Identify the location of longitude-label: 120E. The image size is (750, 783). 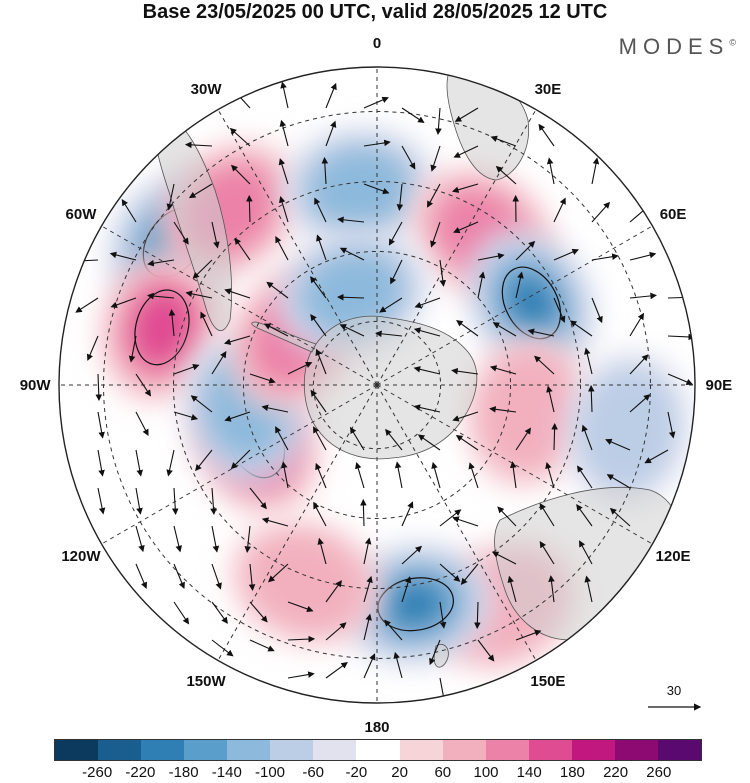
(673, 556).